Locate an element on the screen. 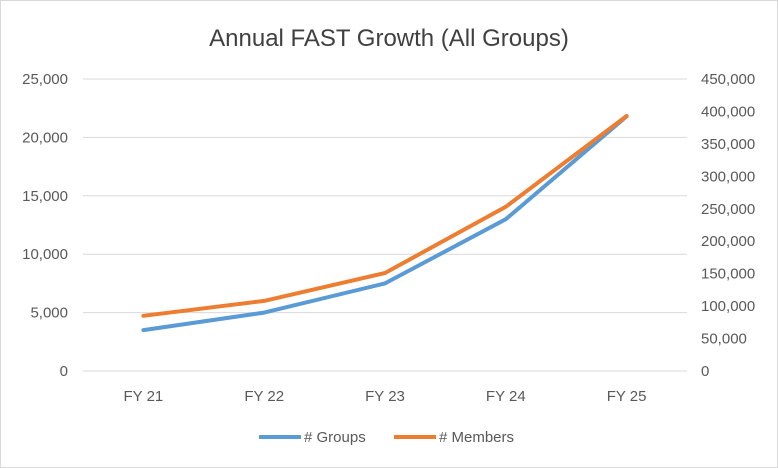  legend-item: # Members is located at coordinates (454, 437).